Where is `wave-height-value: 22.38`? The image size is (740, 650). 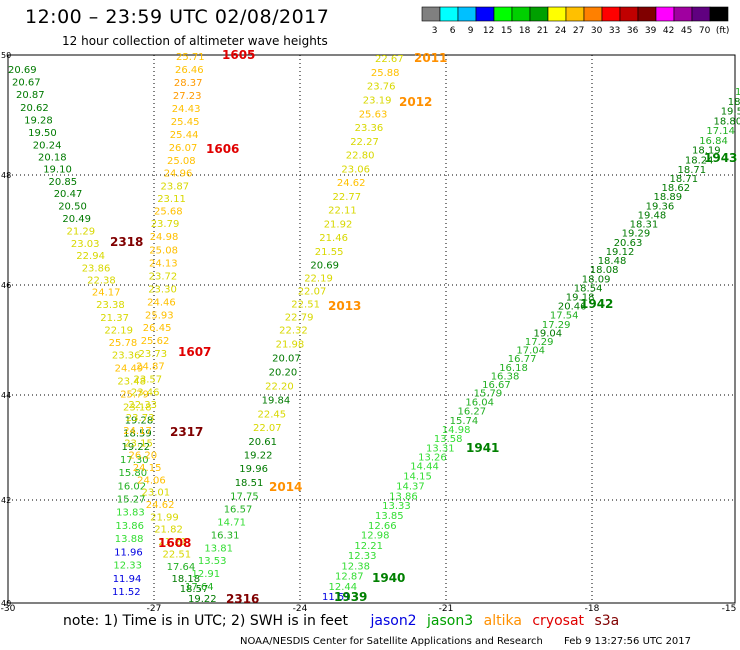
wave-height-value: 22.38 is located at coordinates (101, 280).